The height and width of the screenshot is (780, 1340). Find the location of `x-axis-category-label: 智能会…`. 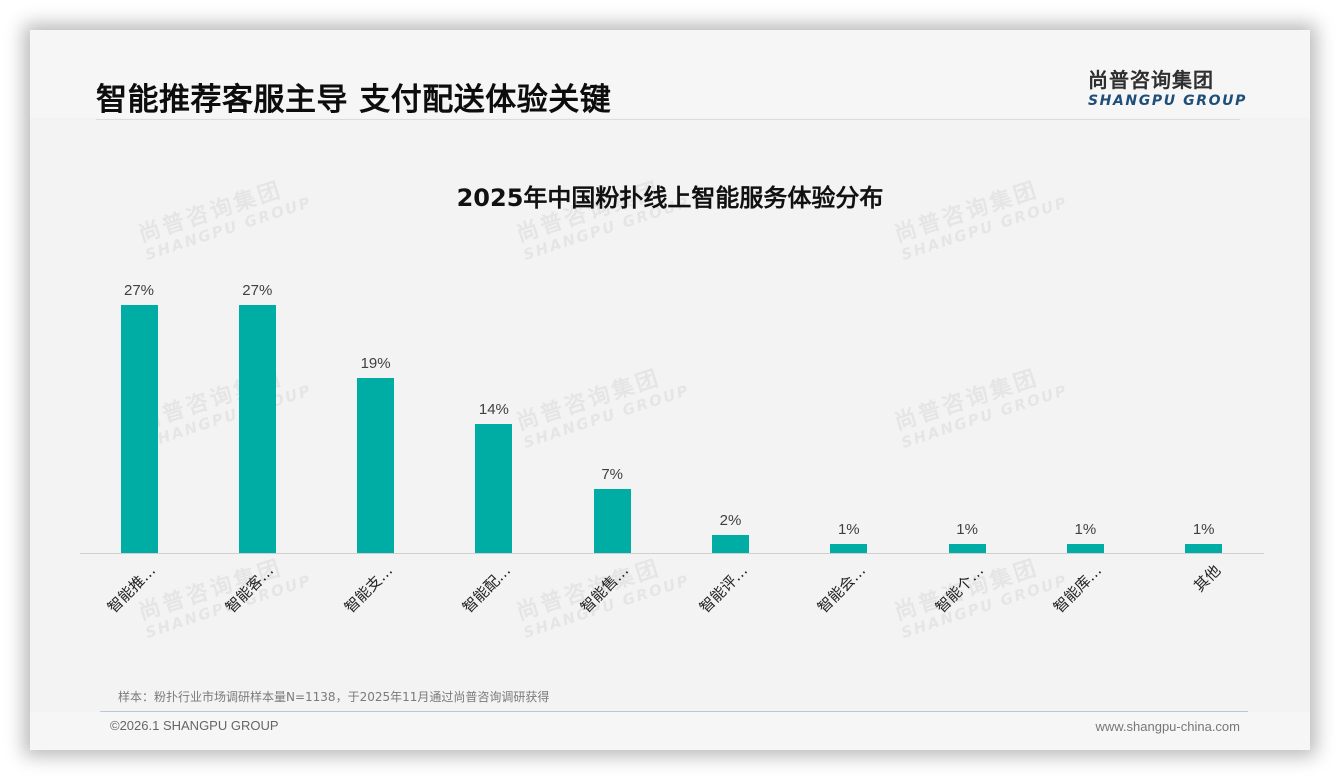

x-axis-category-label: 智能会… is located at coordinates (841, 589).